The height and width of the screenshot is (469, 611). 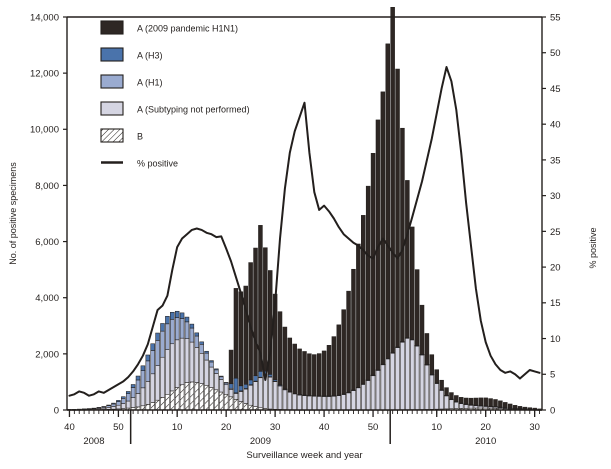 What do you see at coordinates (260, 441) in the screenshot?
I see `year-label: 2009` at bounding box center [260, 441].